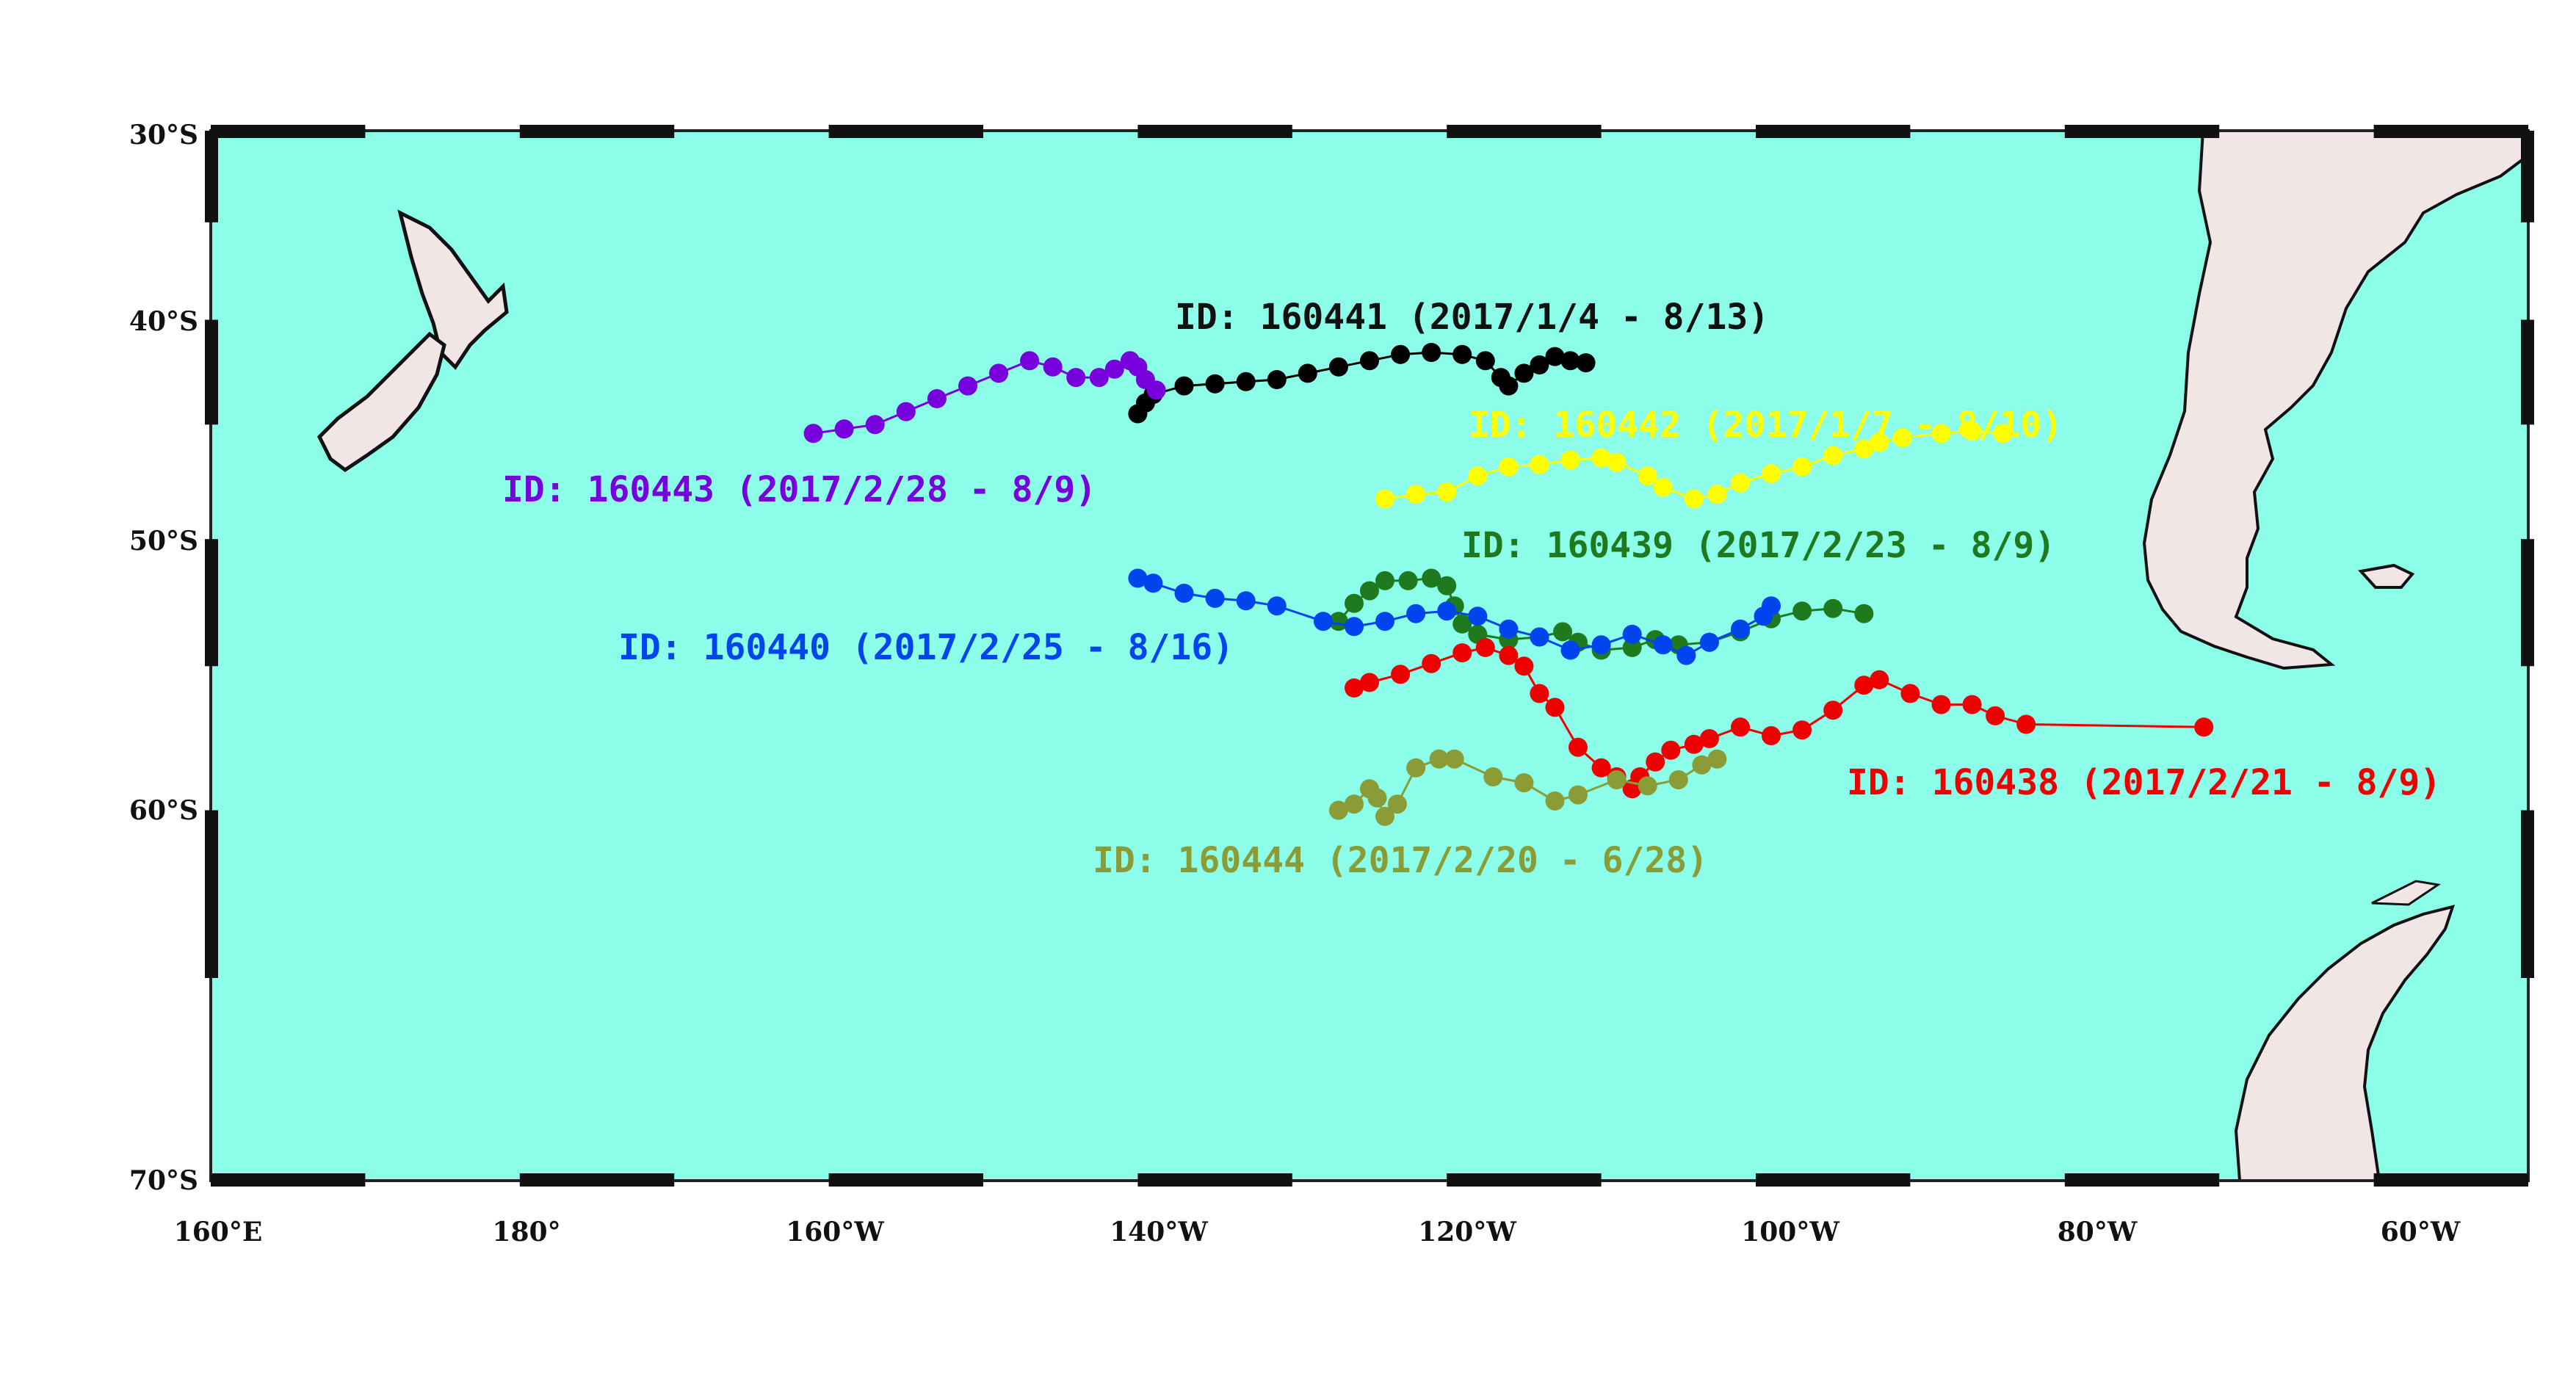  Describe the element at coordinates (2098, 1232) in the screenshot. I see `lon-label-80w: 80°W` at that location.